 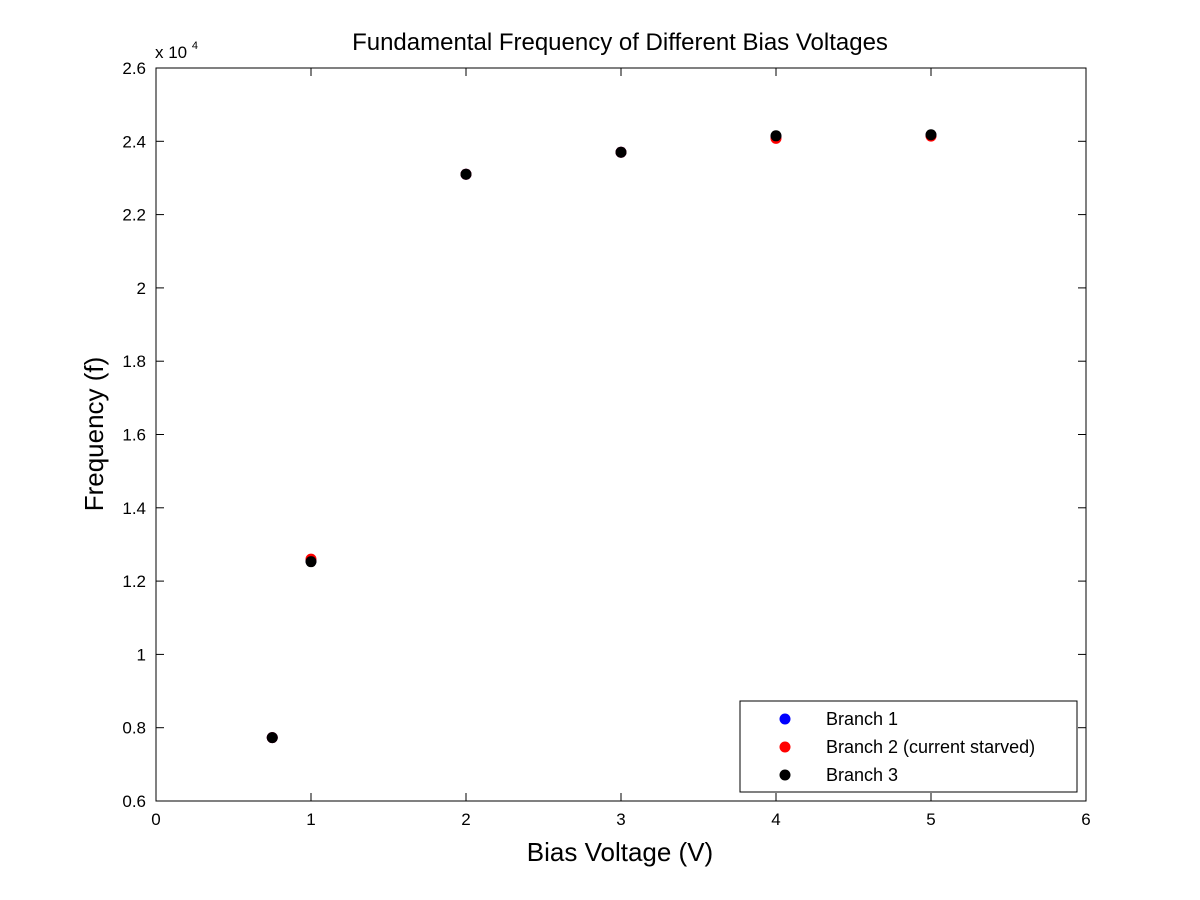 I want to click on x-tick-label: 6, so click(x=1085, y=819).